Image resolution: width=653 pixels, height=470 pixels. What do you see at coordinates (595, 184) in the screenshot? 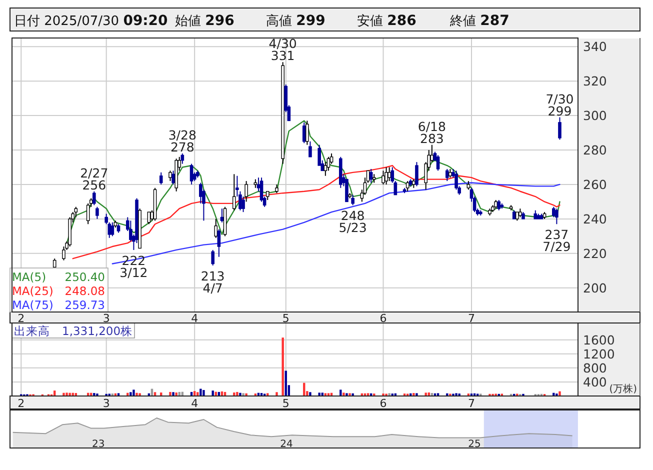
I see `y-tick-label: 260` at bounding box center [595, 184].